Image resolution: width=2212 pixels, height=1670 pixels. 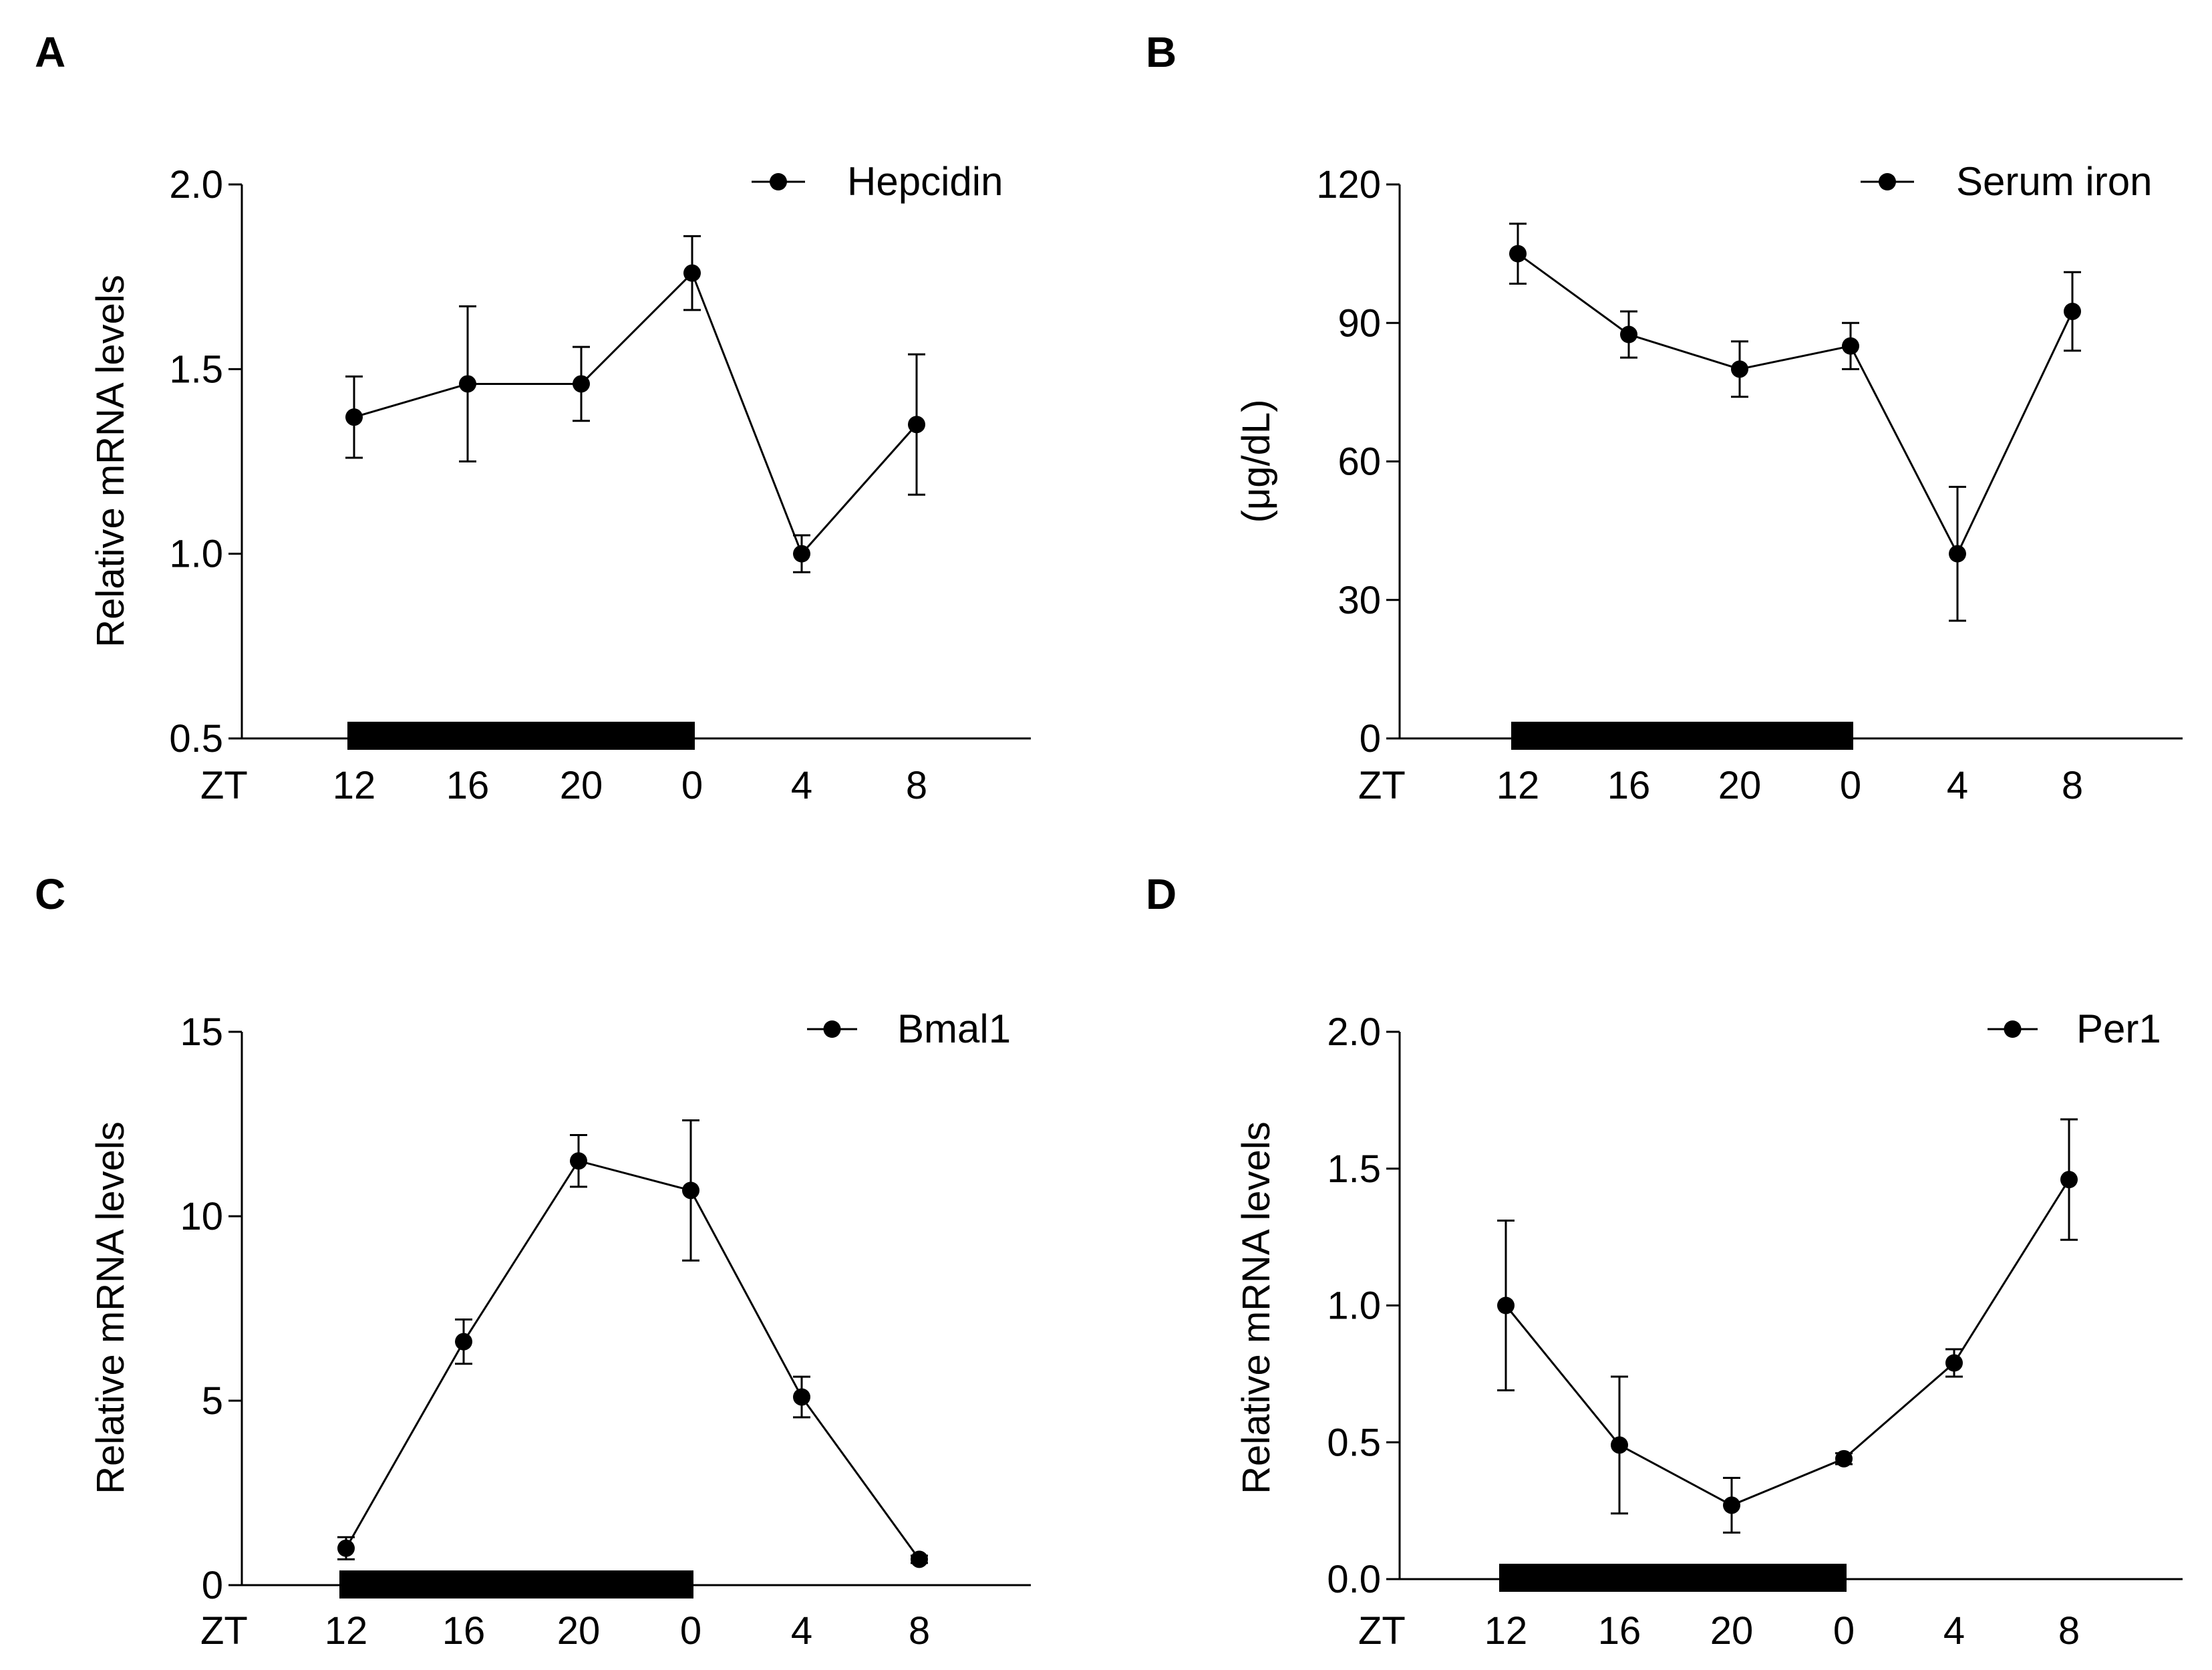 I want to click on series-line-per1, so click(x=1787, y=1343).